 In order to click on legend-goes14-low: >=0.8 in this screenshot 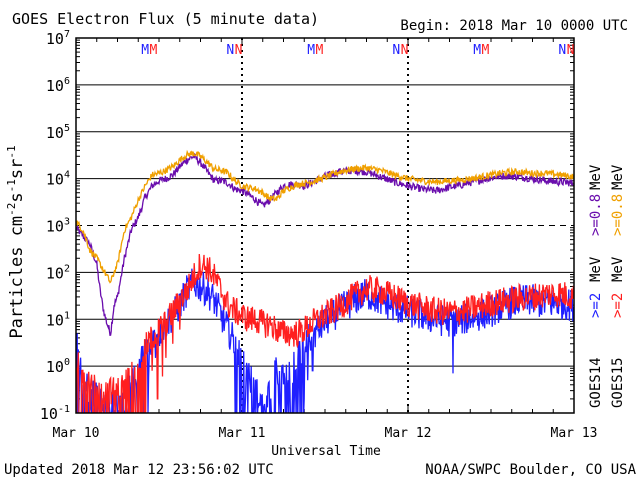, I will do `click(596, 215)`.